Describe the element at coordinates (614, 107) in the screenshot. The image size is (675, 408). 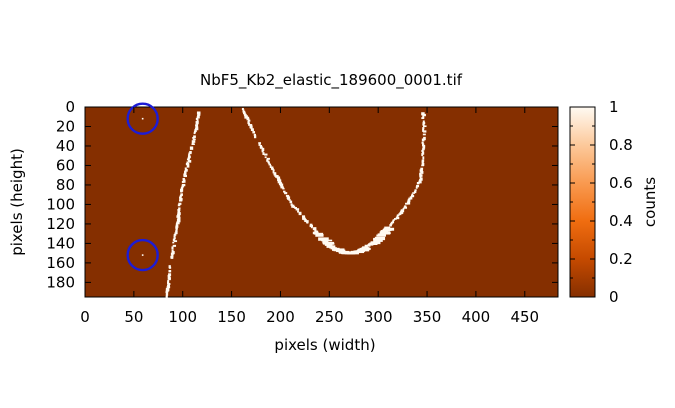
I see `colorbar-tick-label: 1` at that location.